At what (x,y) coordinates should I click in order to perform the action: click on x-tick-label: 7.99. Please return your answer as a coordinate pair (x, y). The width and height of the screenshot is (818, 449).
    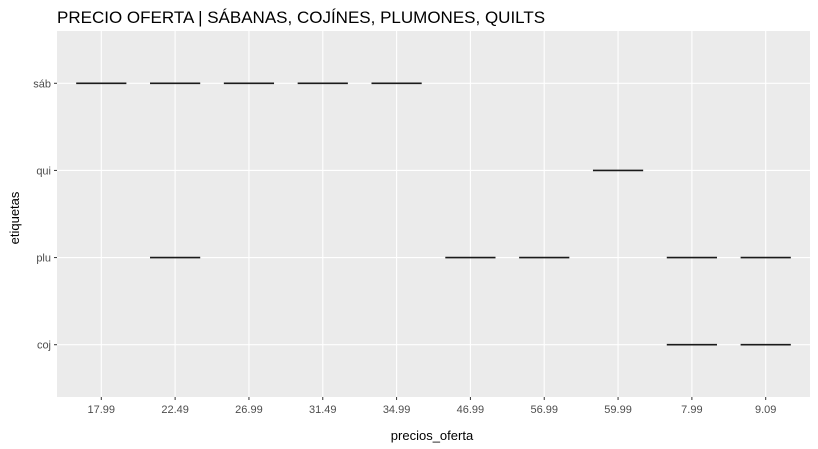
    Looking at the image, I should click on (691, 410).